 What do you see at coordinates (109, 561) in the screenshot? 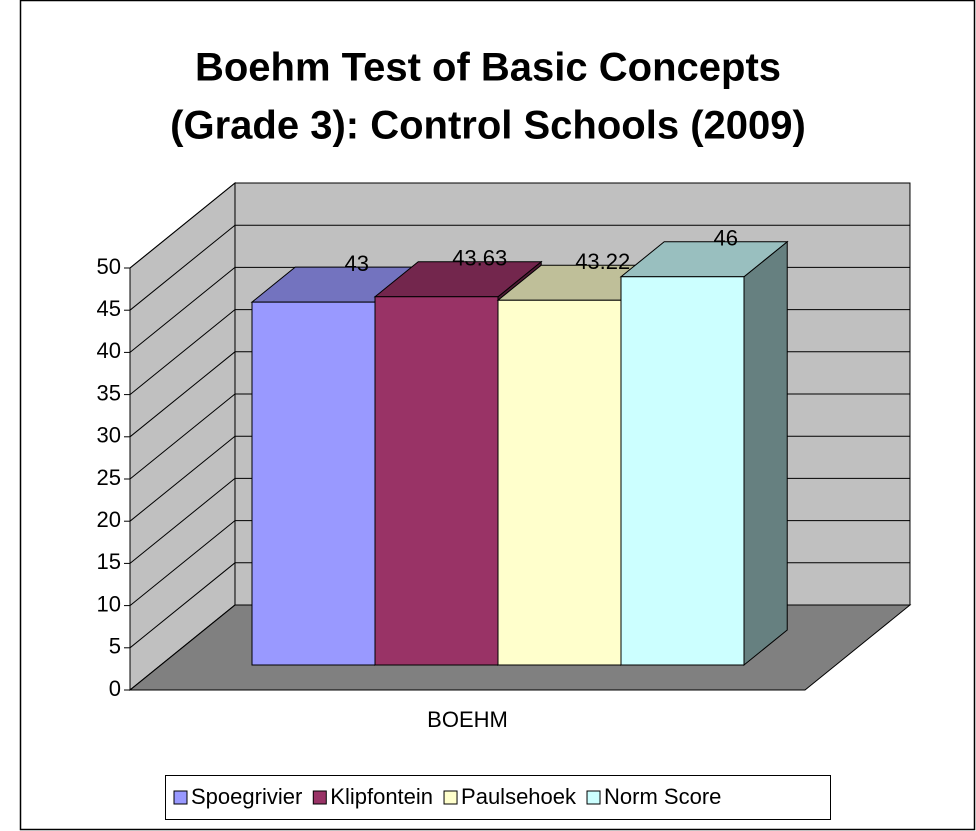
I see `y-tick-label: 15` at bounding box center [109, 561].